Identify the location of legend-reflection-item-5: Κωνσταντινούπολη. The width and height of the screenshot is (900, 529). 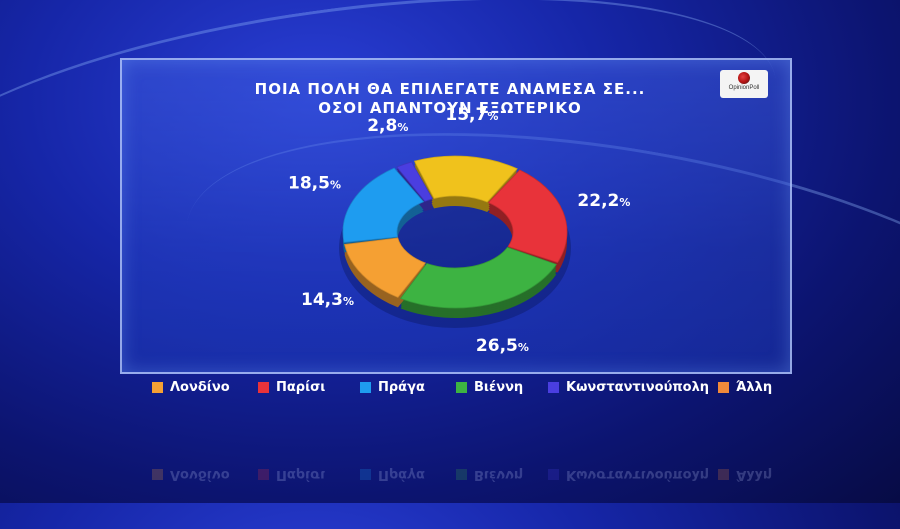
(628, 474).